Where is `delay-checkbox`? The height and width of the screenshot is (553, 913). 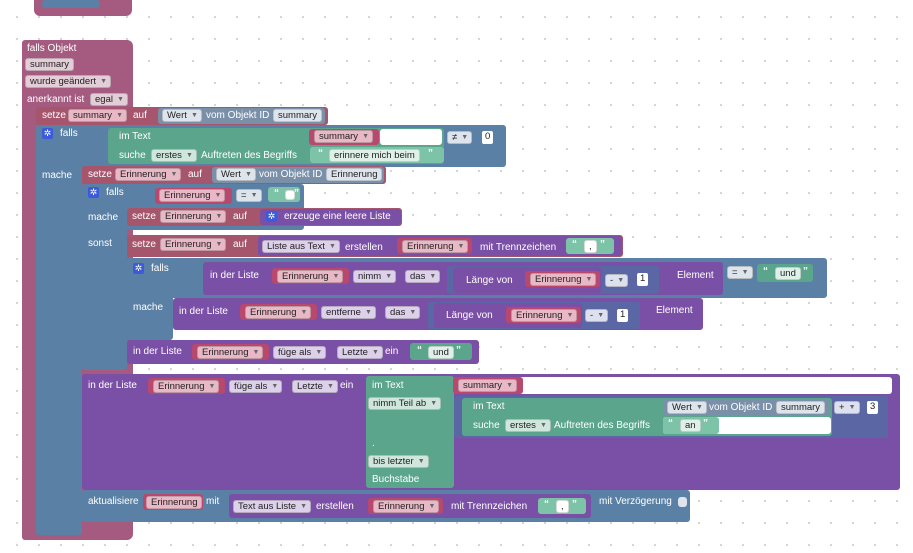
delay-checkbox is located at coordinates (682, 502).